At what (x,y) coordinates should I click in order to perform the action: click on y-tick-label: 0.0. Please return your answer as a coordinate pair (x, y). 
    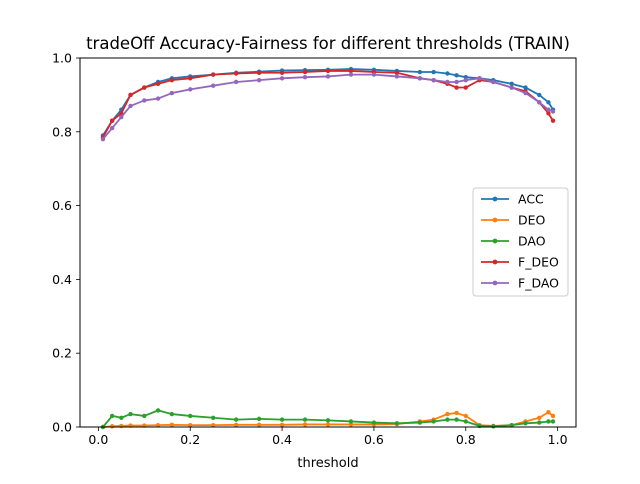
    Looking at the image, I should click on (62, 427).